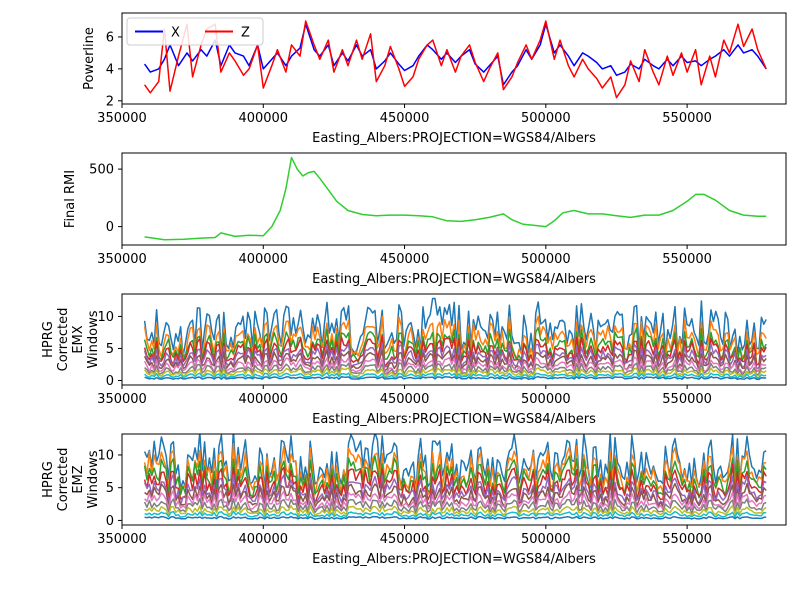 This screenshot has height=600, width=800. What do you see at coordinates (70, 199) in the screenshot?
I see `y-axis-label: Final RMI` at bounding box center [70, 199].